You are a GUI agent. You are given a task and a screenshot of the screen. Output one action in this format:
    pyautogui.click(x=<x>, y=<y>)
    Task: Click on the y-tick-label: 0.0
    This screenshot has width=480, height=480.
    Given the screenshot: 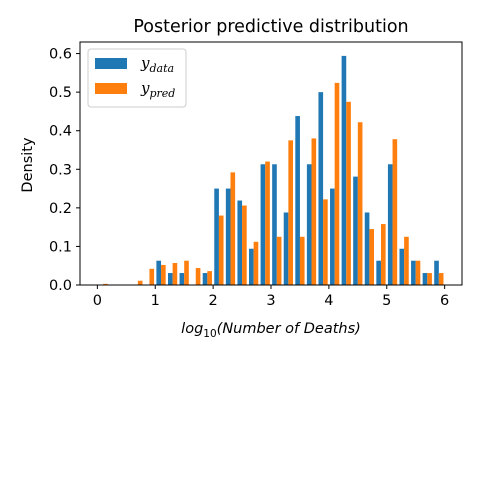 What is the action you would take?
    pyautogui.click(x=60, y=286)
    